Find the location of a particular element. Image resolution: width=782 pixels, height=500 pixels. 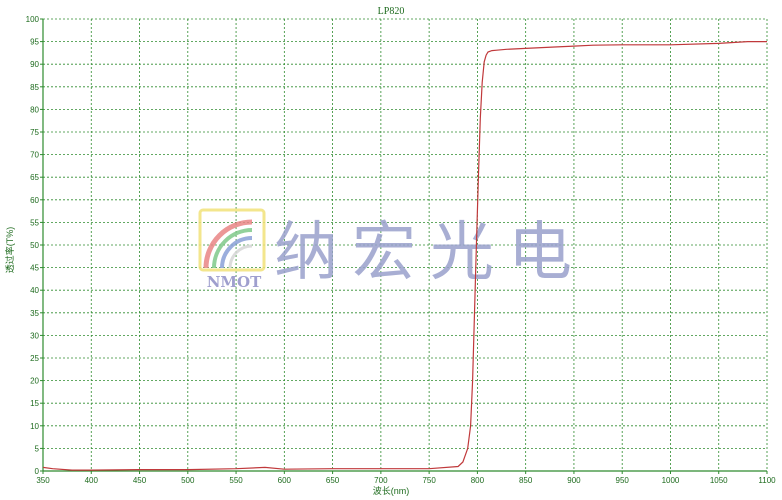

y-tick-label: 75 is located at coordinates (34, 132).